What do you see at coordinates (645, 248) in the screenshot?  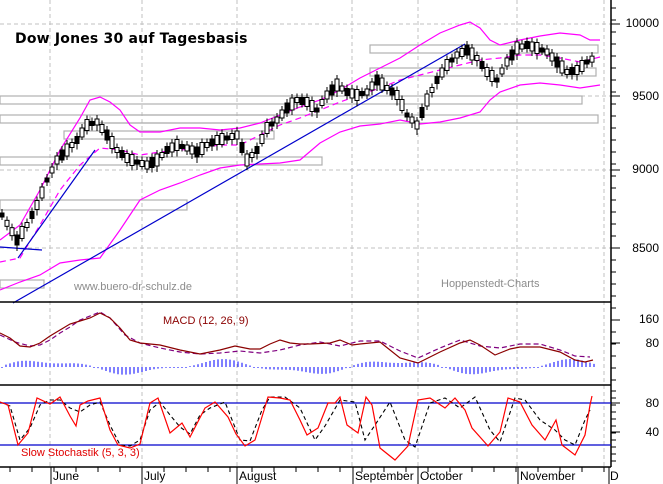 I see `price-label-8500: 8500` at bounding box center [645, 248].